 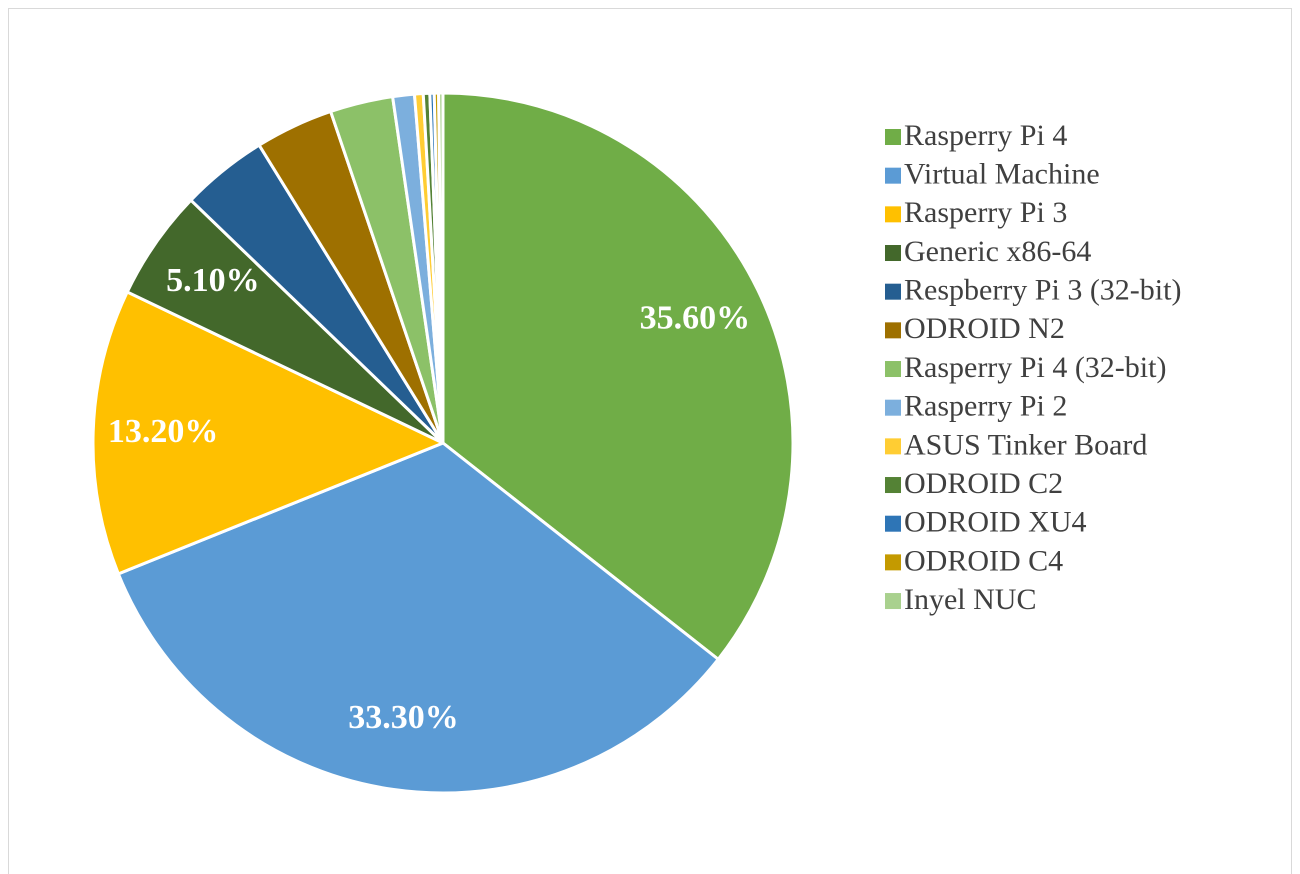 What do you see at coordinates (983, 560) in the screenshot?
I see `legend-label: ODROID C4` at bounding box center [983, 560].